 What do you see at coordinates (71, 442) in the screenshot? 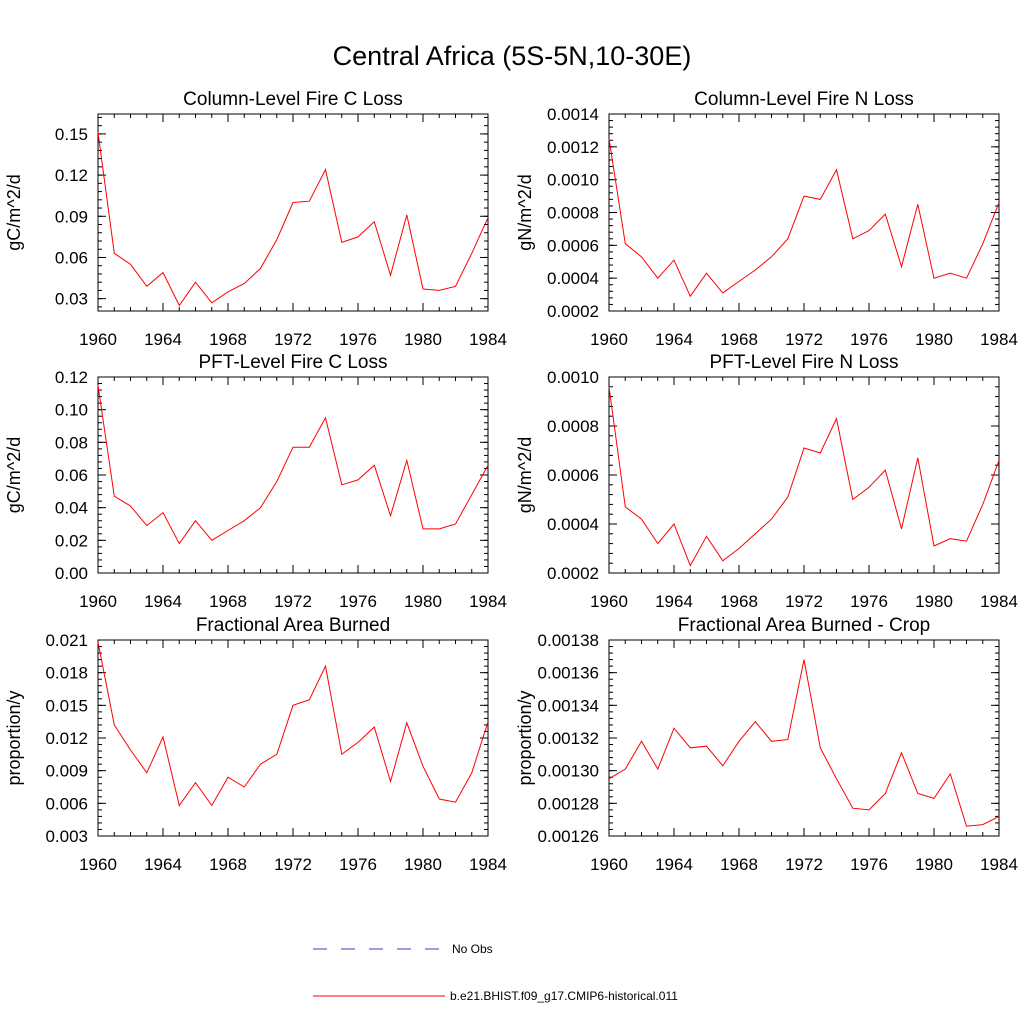
I see `y-tick-label: 0.08` at bounding box center [71, 442].